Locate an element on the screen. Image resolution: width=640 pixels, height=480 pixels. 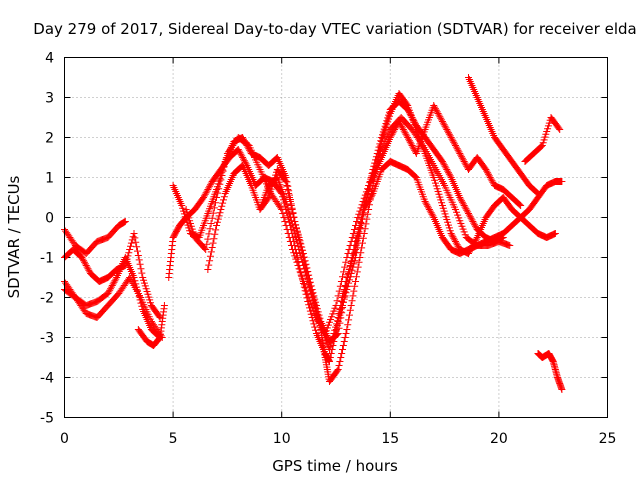
y-tick-label: -1 is located at coordinates (47, 259).